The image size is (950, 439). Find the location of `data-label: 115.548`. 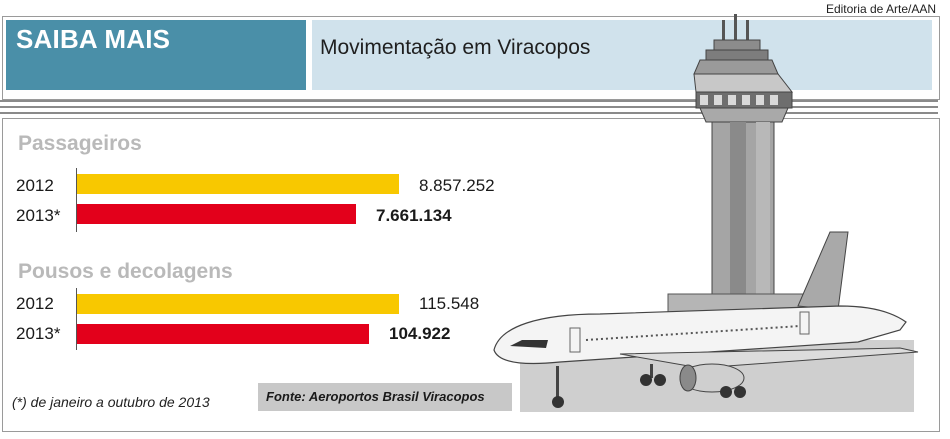

data-label: 115.548 is located at coordinates (449, 303).